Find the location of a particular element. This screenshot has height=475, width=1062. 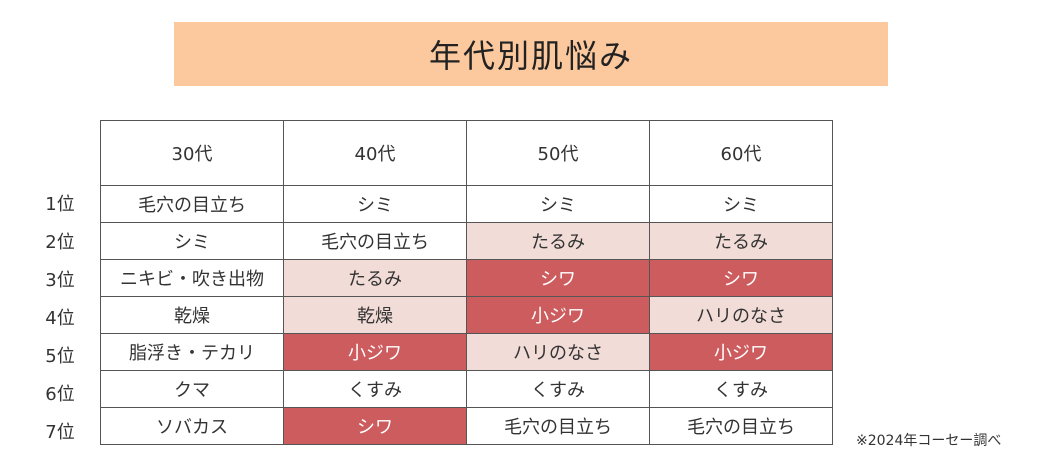

source-note: ※2024年コーセー調べ is located at coordinates (929, 441).